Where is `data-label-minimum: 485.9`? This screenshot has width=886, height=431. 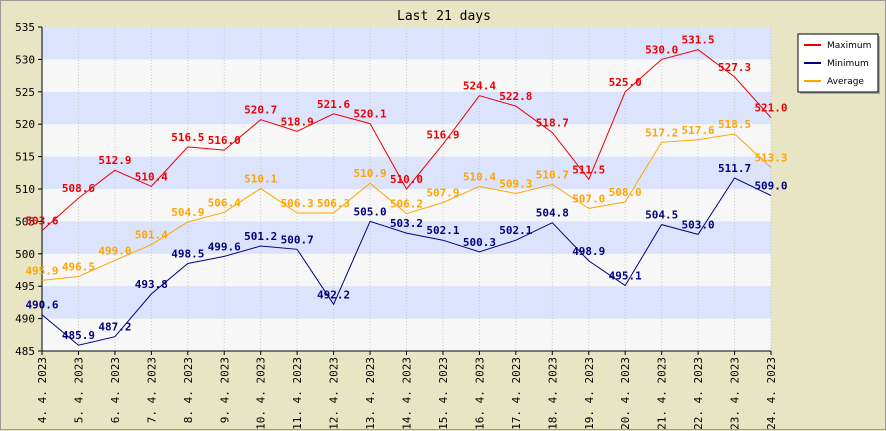 data-label-minimum: 485.9 is located at coordinates (78, 335).